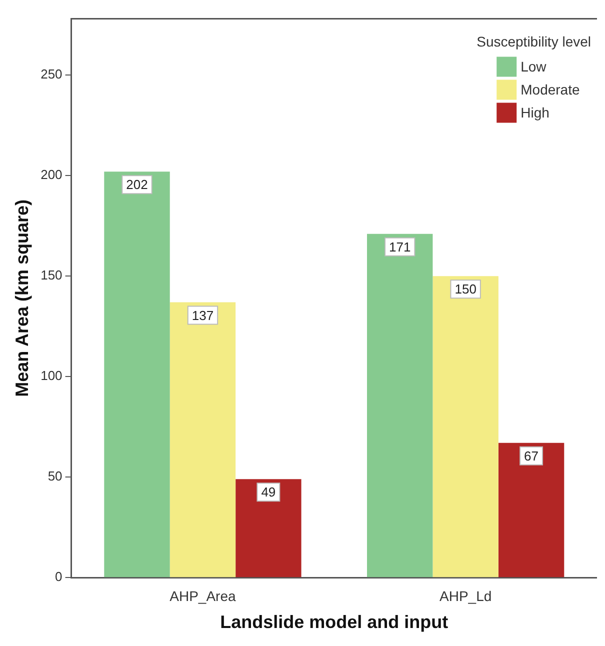 The width and height of the screenshot is (605, 646). What do you see at coordinates (51, 74) in the screenshot?
I see `y-tick-label: 250` at bounding box center [51, 74].